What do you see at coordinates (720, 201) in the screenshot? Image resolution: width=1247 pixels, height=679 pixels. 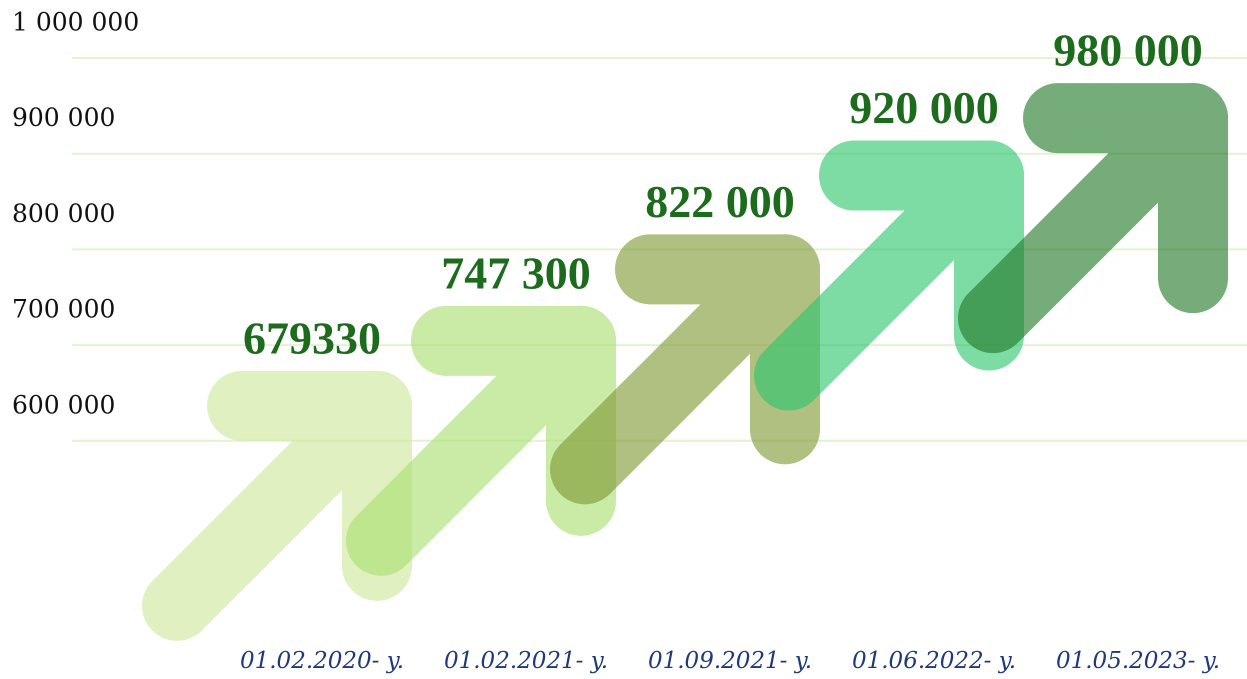 I see `value-label: 822 000` at bounding box center [720, 201].